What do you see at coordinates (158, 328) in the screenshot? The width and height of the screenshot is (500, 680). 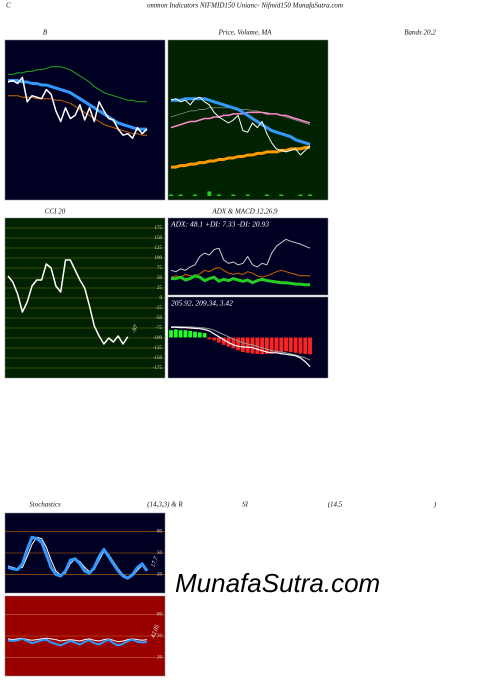 I see `y-tick-label: -75` at bounding box center [158, 328].